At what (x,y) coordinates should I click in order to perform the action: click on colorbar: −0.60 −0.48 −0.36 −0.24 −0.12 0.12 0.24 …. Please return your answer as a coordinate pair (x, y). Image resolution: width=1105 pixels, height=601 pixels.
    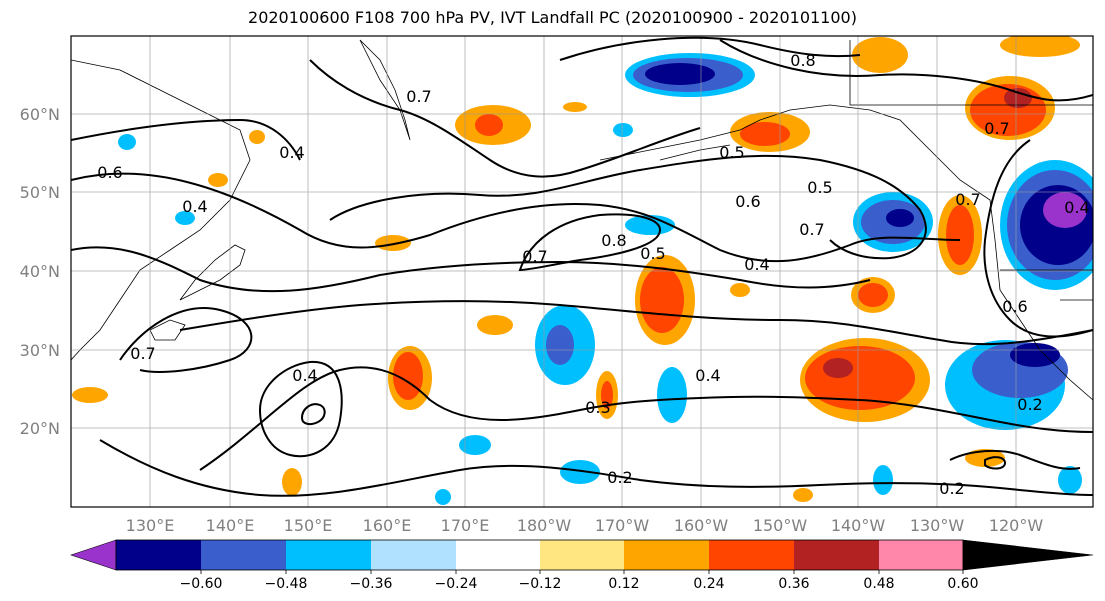
    Looking at the image, I should click on (582, 565).